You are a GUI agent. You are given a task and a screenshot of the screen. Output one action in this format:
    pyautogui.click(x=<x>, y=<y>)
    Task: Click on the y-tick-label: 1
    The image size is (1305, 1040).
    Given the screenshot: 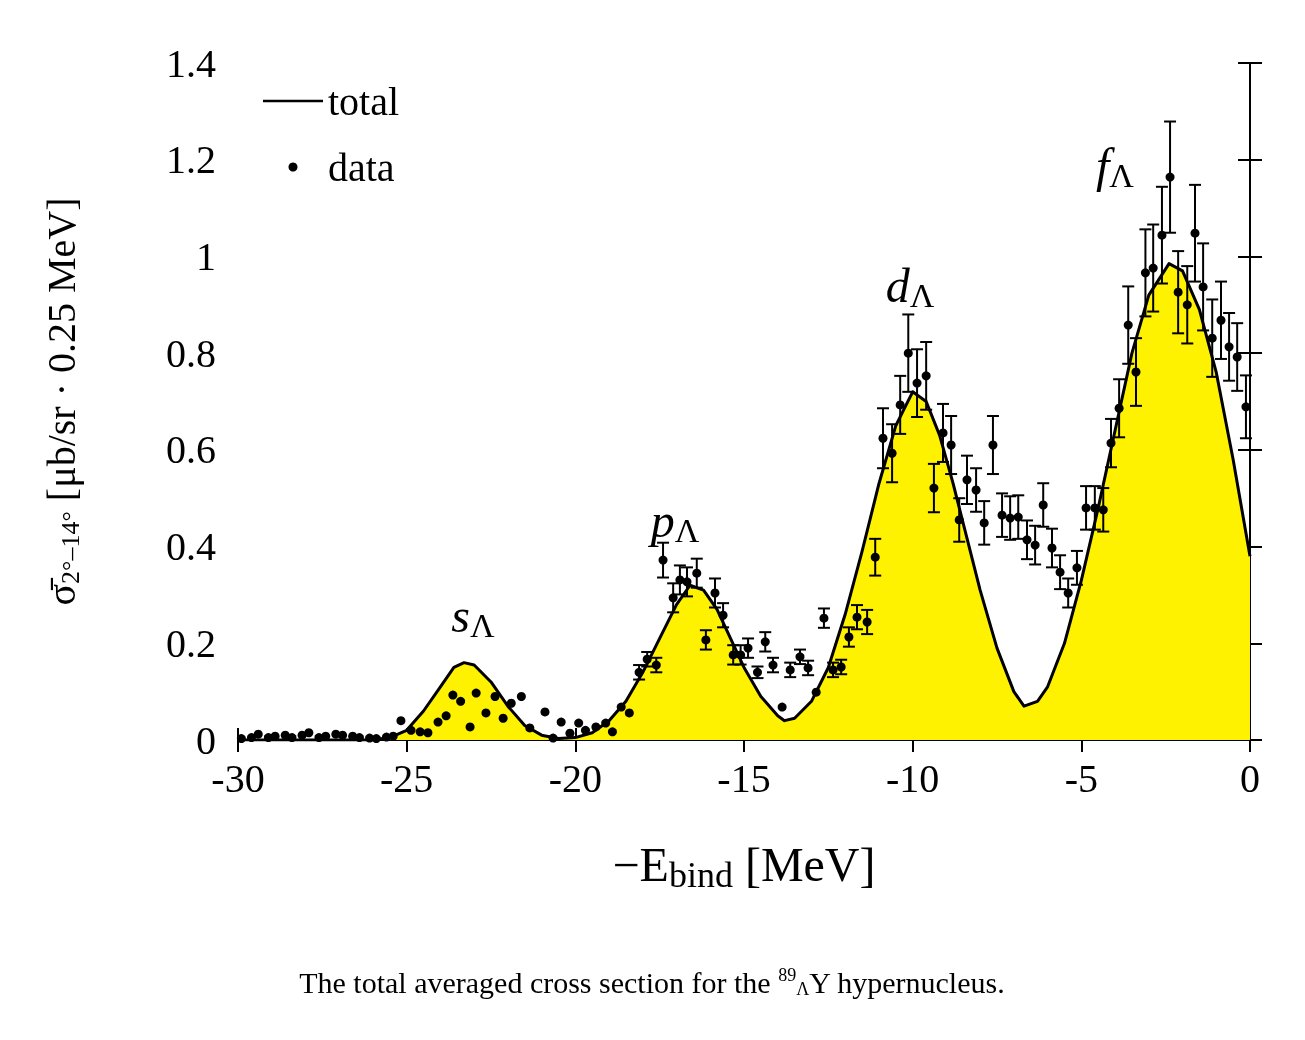 What is the action you would take?
    pyautogui.click(x=206, y=256)
    